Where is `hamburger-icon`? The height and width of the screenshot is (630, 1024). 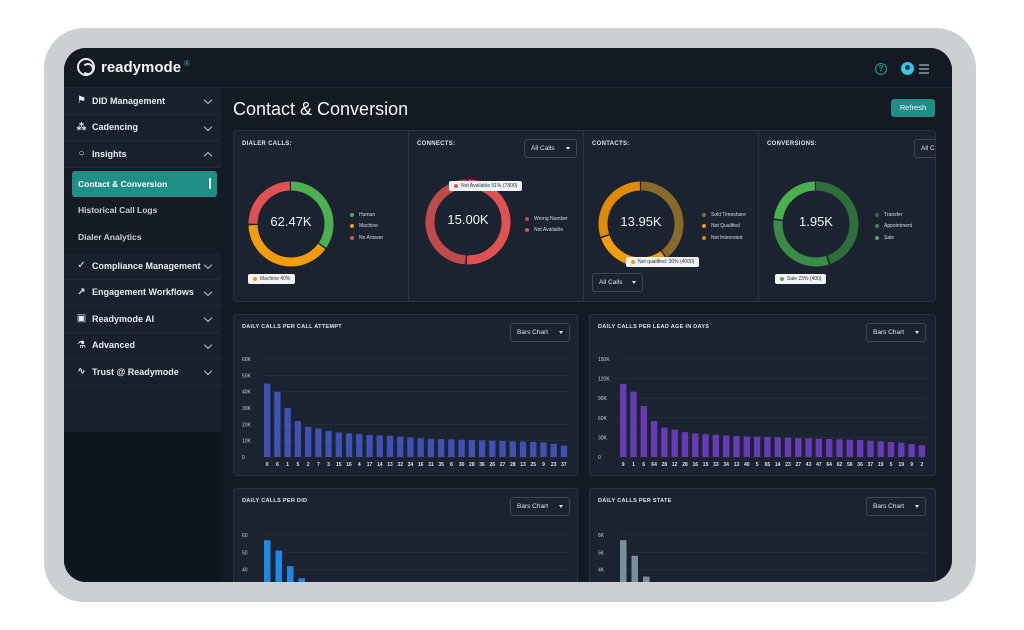 hamburger-icon is located at coordinates (924, 70).